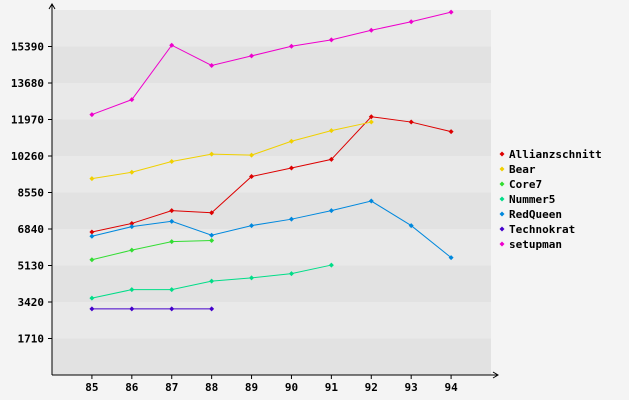 The width and height of the screenshot is (629, 400). I want to click on y-tick-label: 6840, so click(31, 229).